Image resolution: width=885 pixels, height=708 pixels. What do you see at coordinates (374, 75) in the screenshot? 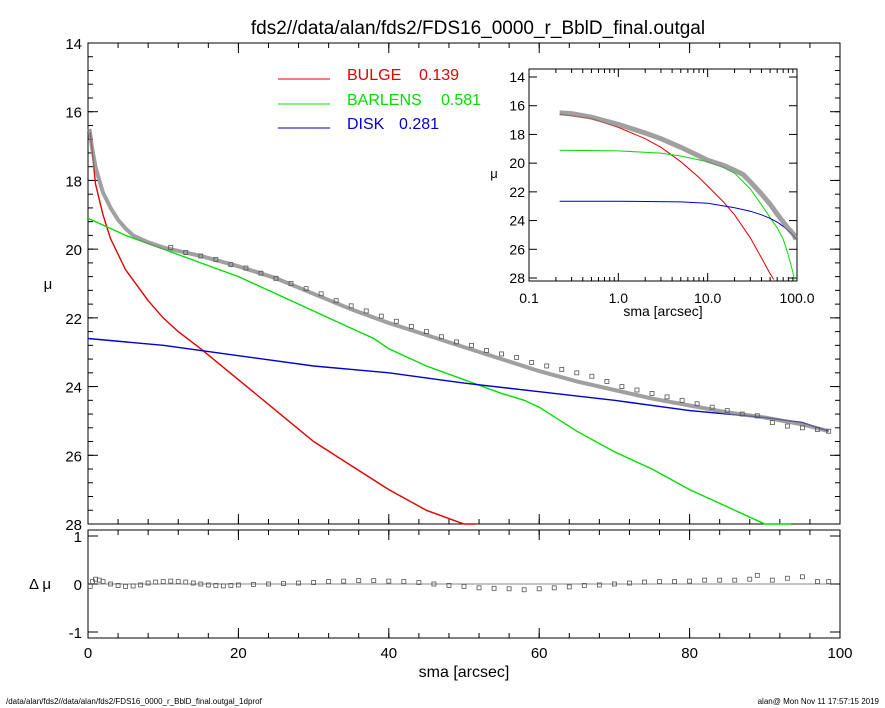
I see `legend-label-bulge: BULGE` at bounding box center [374, 75].